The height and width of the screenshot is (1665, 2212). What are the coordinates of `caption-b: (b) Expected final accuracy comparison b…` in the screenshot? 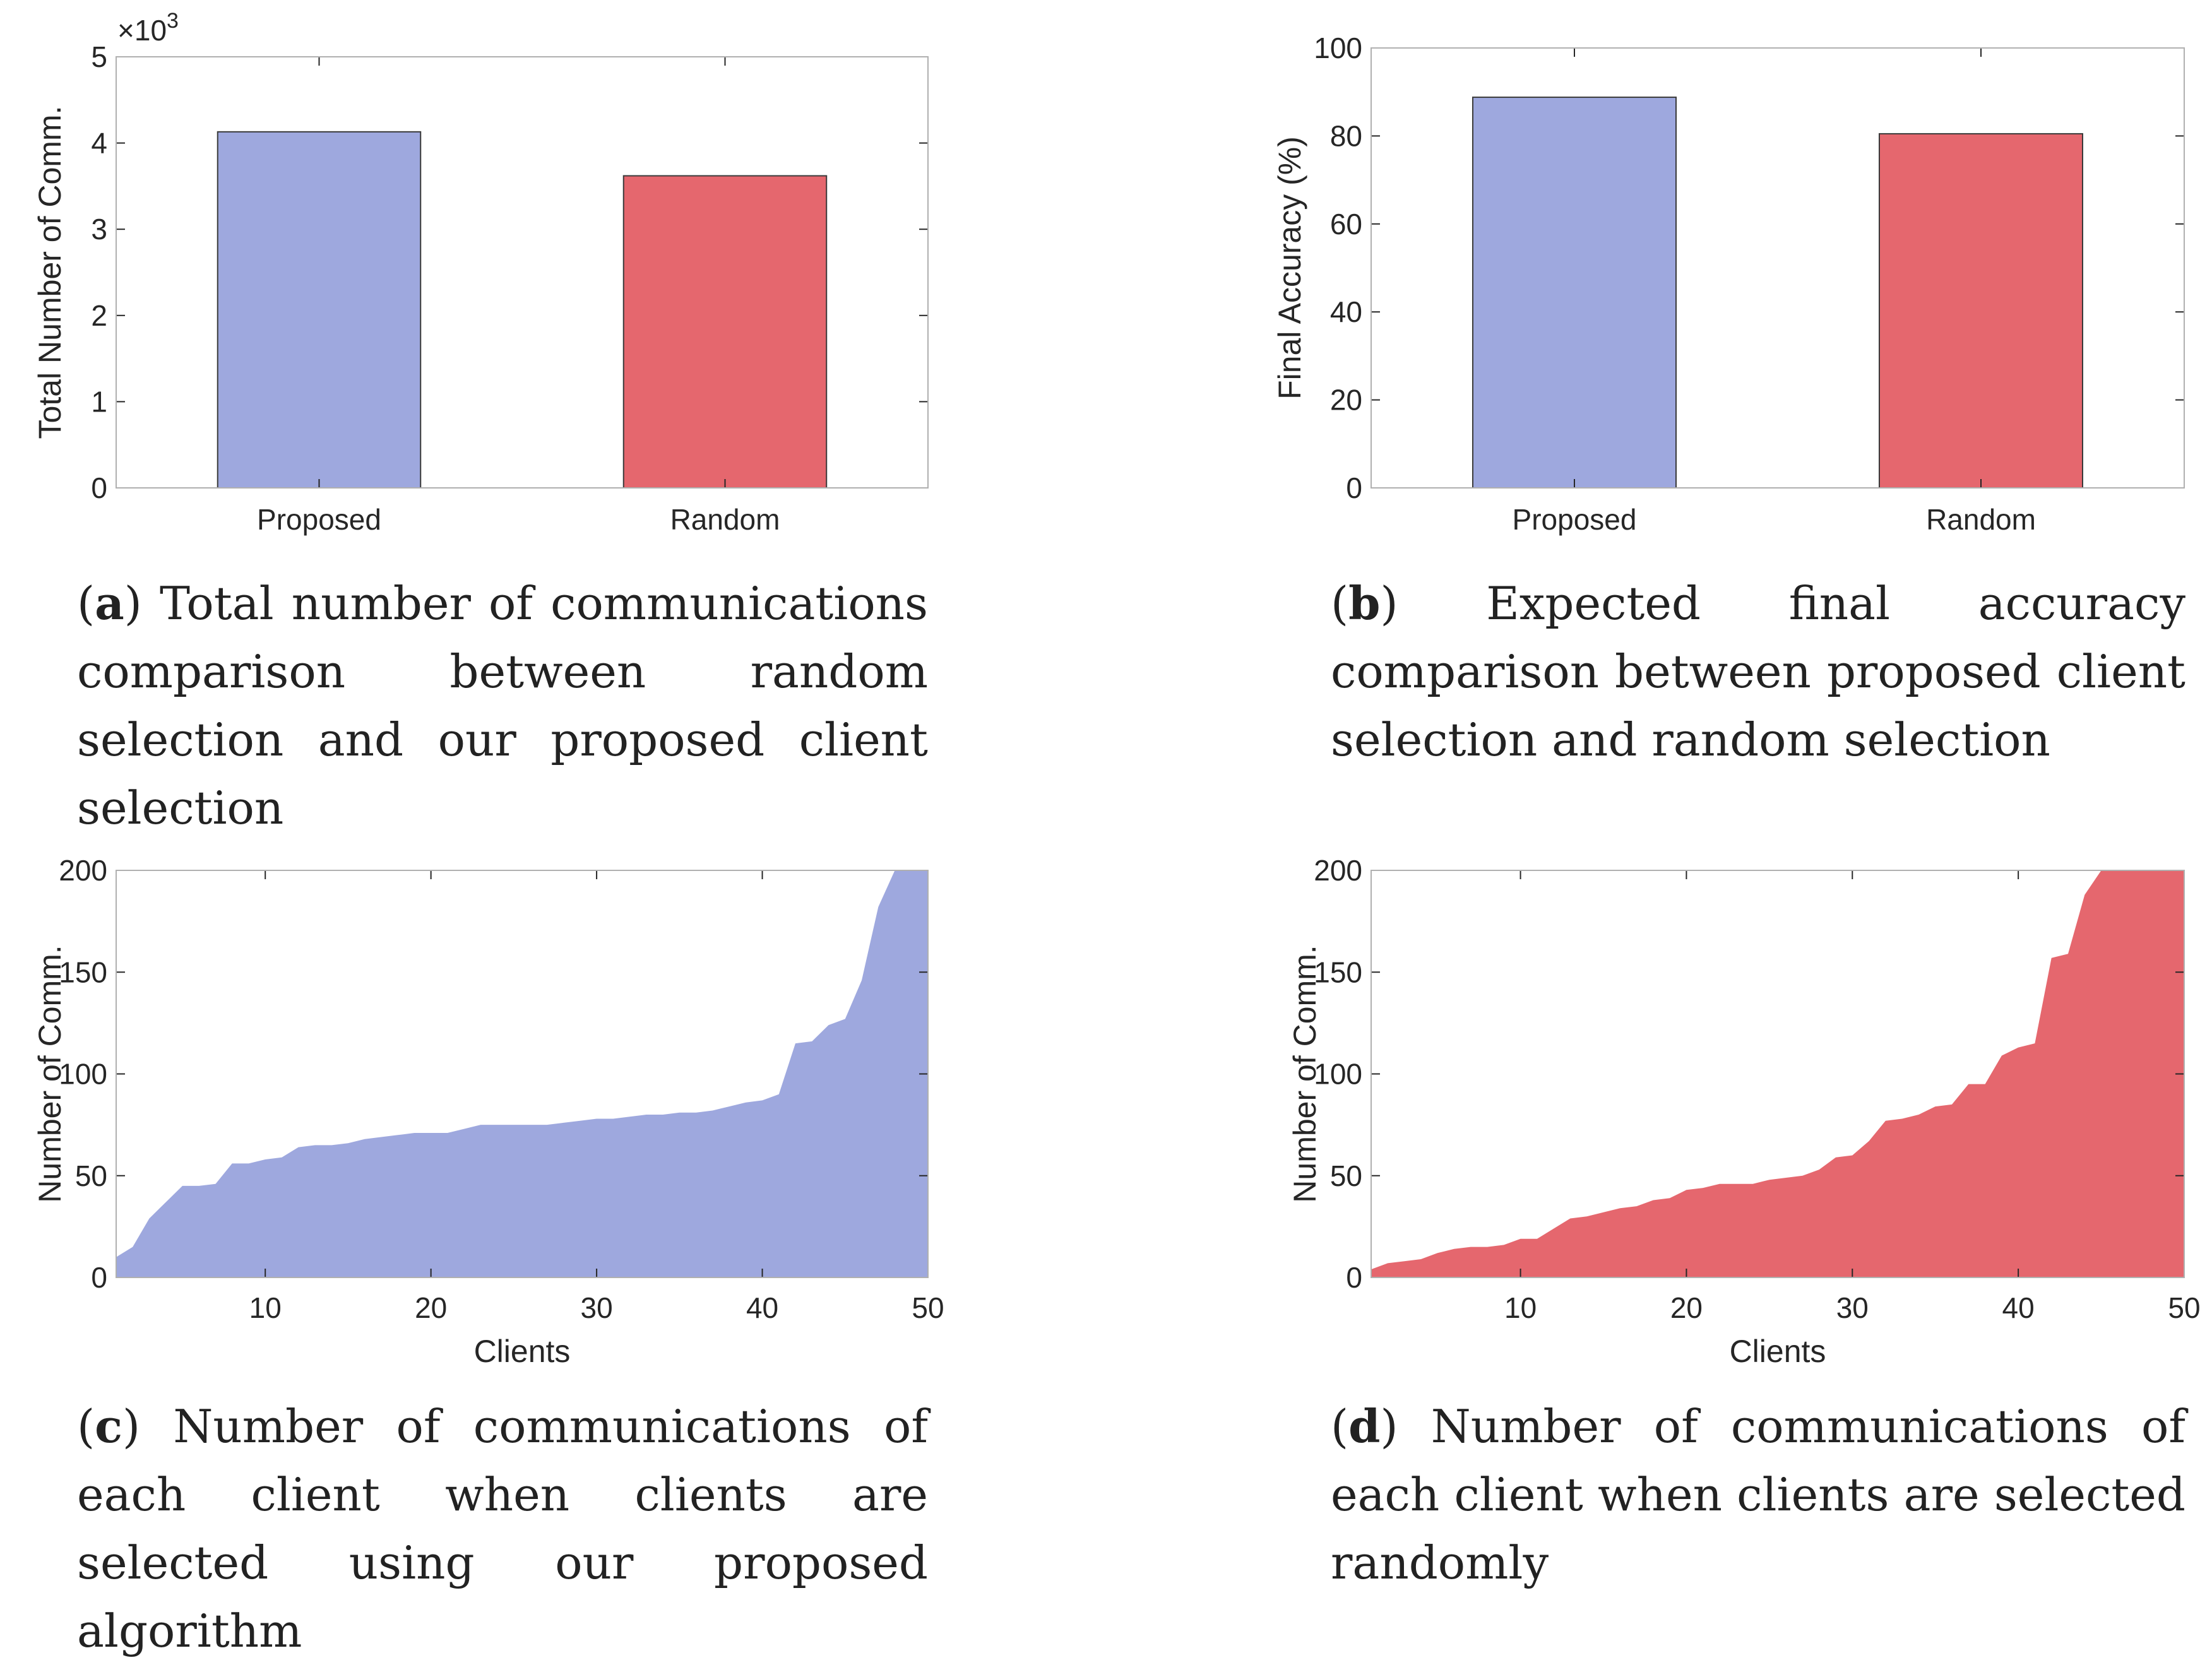 It's located at (1758, 671).